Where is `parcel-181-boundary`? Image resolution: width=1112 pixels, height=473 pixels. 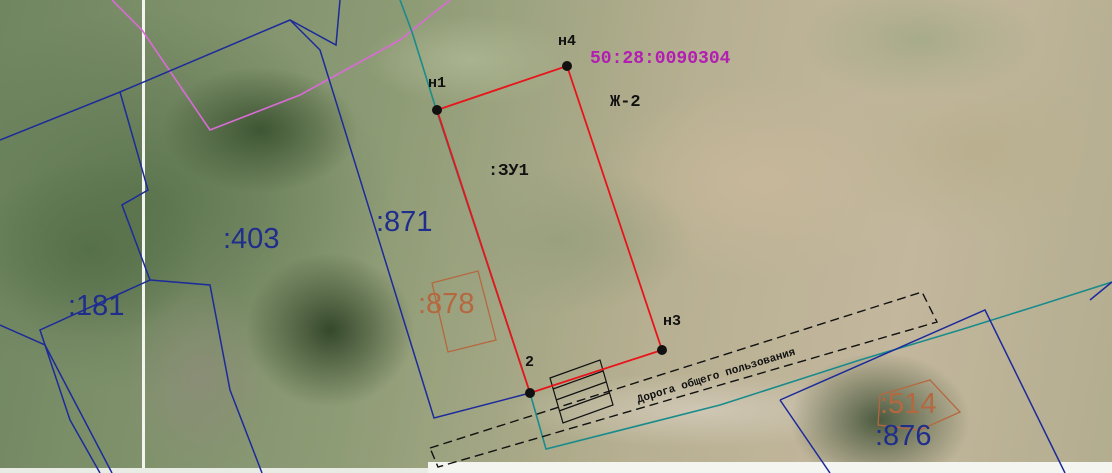 parcel-181-boundary is located at coordinates (75, 281).